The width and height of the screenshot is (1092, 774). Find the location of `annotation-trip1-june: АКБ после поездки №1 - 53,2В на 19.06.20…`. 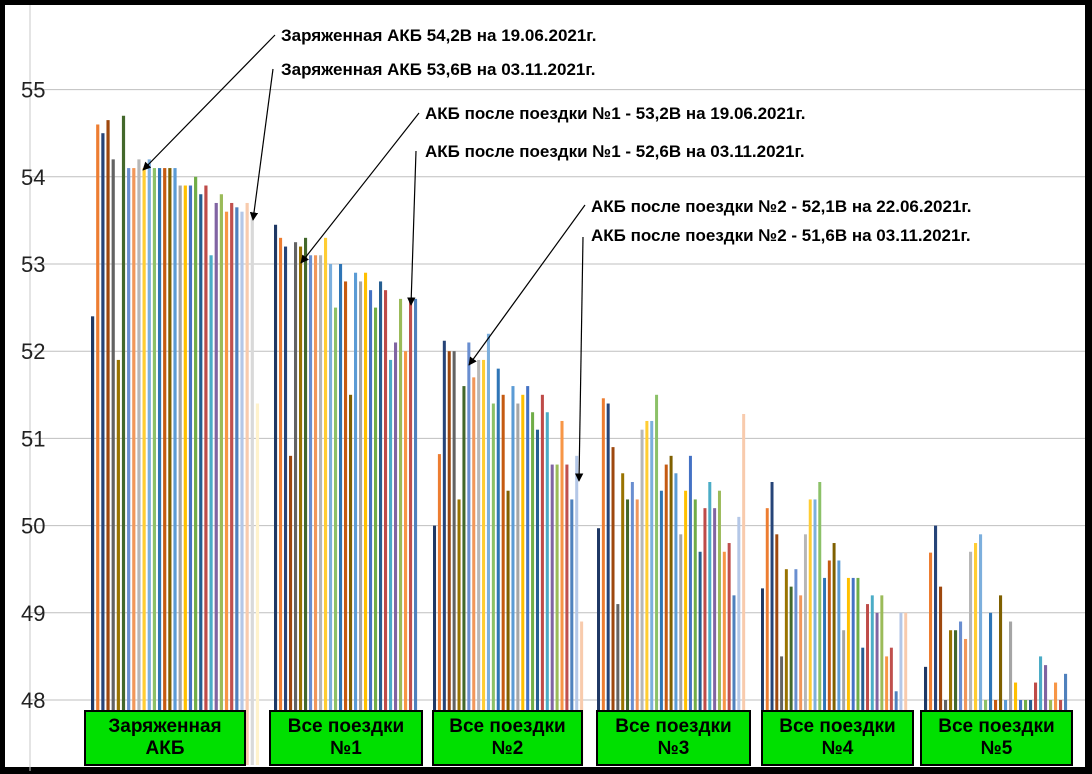

annotation-trip1-june: АКБ после поездки №1 - 53,2В на 19.06.20… is located at coordinates (615, 113).